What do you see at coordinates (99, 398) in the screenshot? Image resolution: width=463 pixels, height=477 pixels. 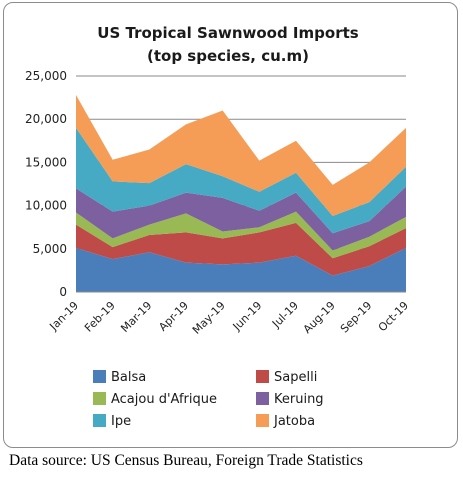 I see `legend-swatch-acajou-d-afrique` at bounding box center [99, 398].